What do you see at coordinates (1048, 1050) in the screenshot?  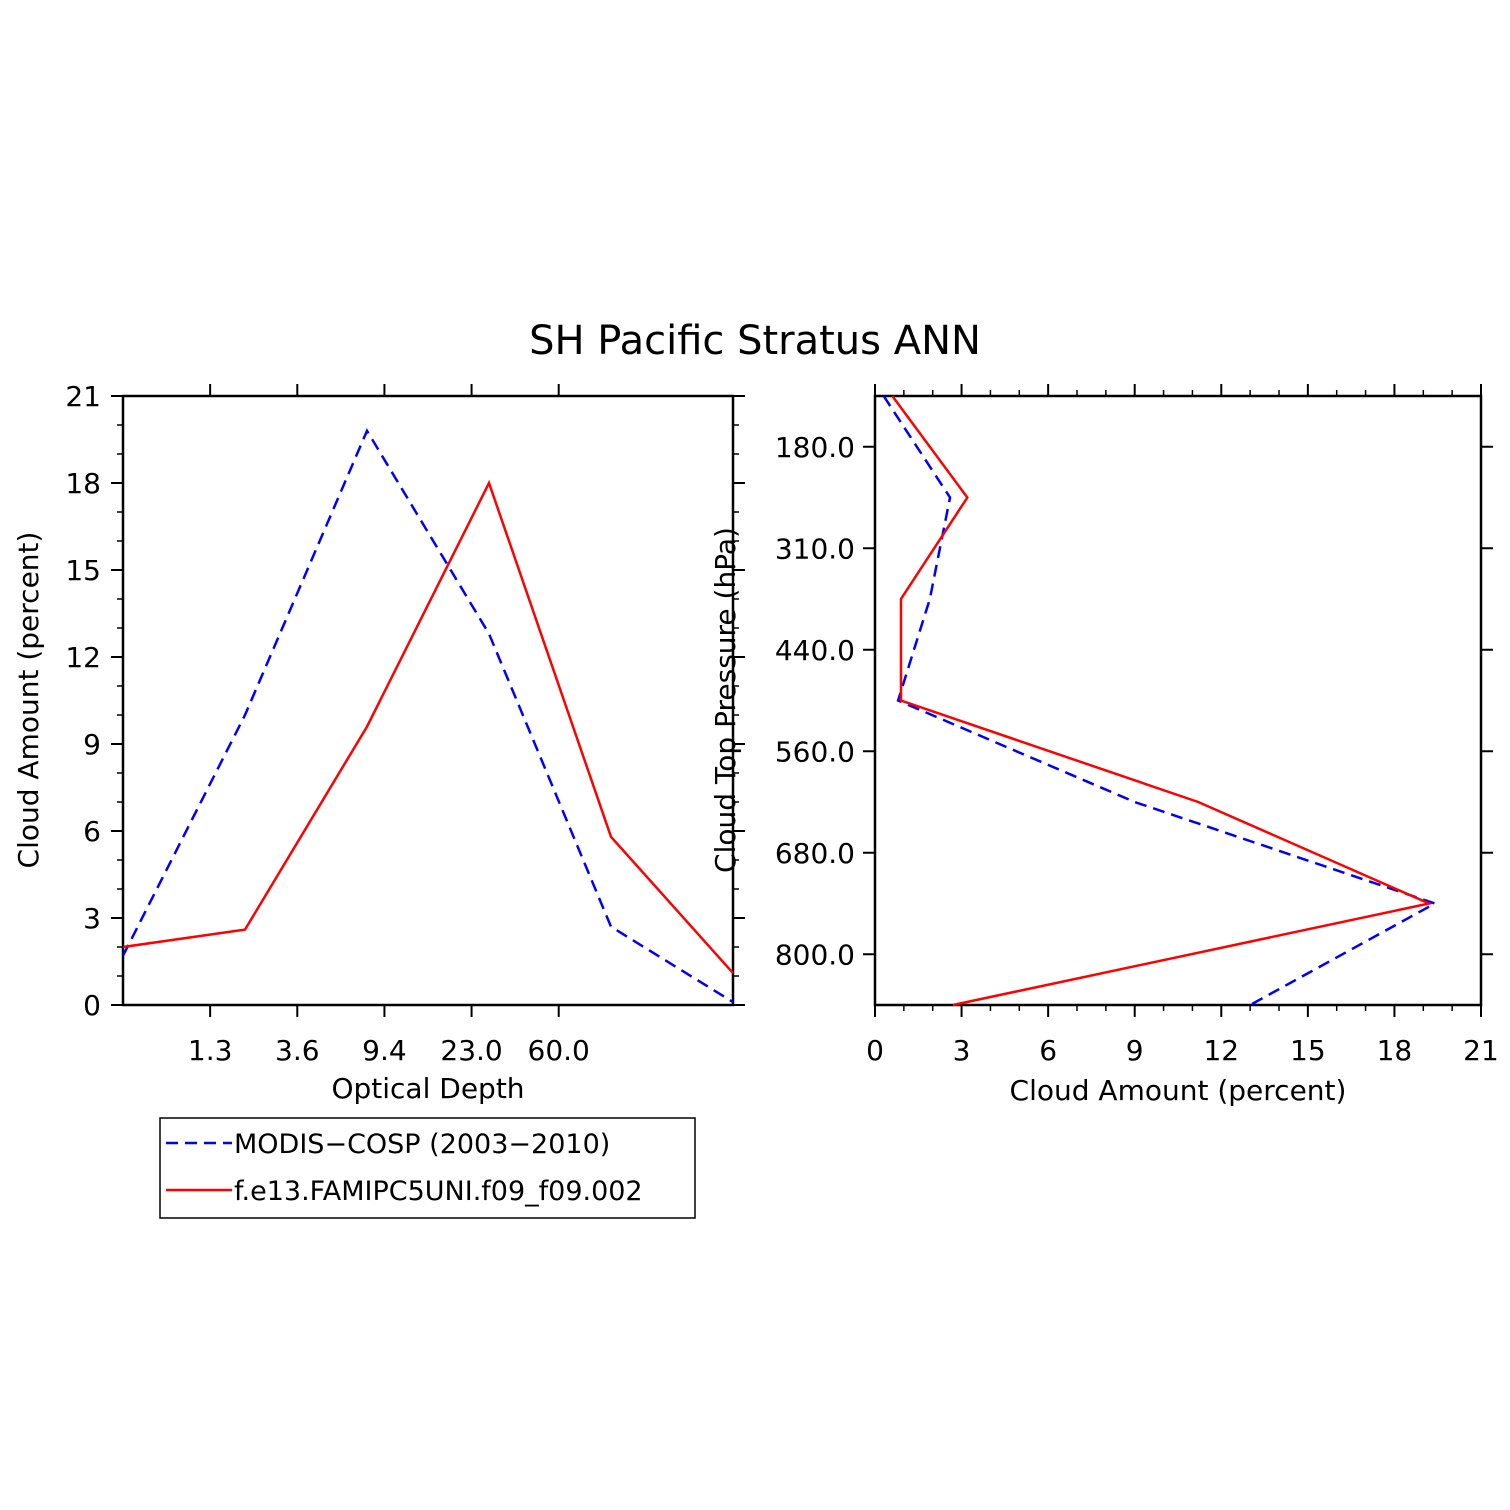 I see `right-xtick-label: 6` at bounding box center [1048, 1050].